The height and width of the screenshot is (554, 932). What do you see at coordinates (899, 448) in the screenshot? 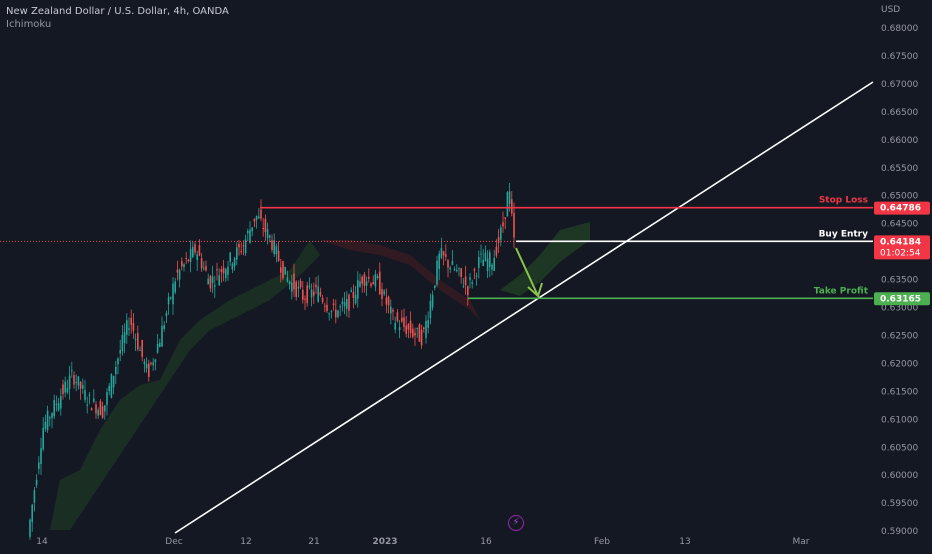
I see `price-tick-label: 0.60500` at bounding box center [899, 448].